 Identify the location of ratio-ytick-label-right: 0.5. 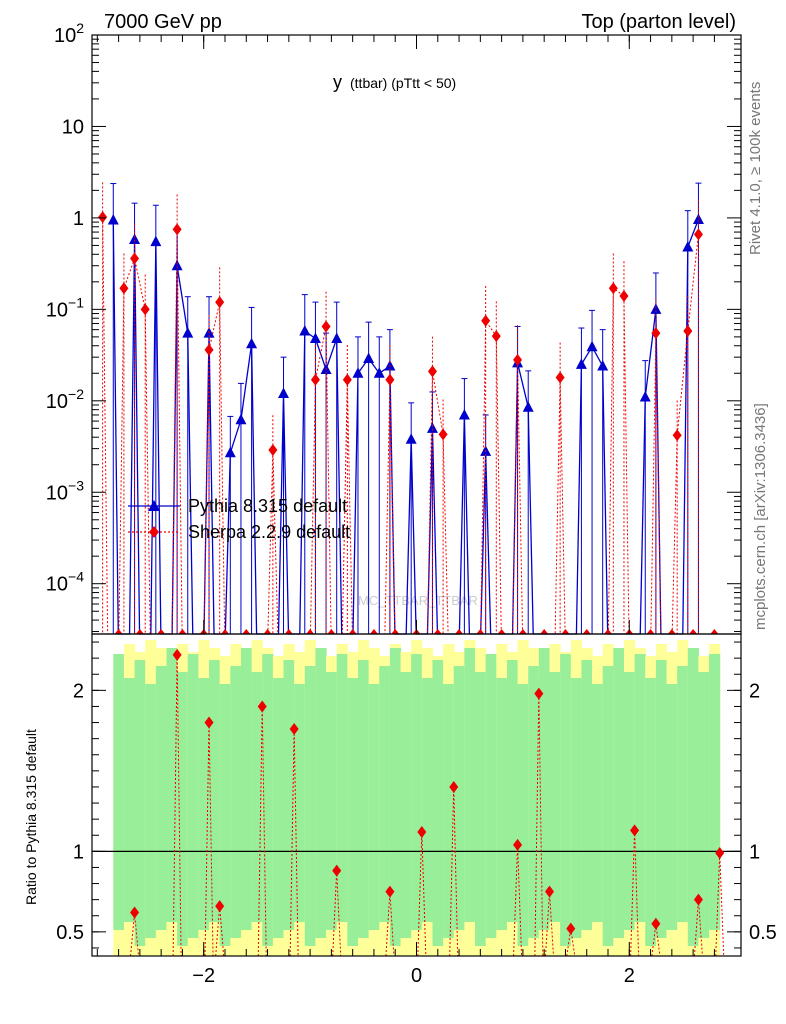
(763, 933).